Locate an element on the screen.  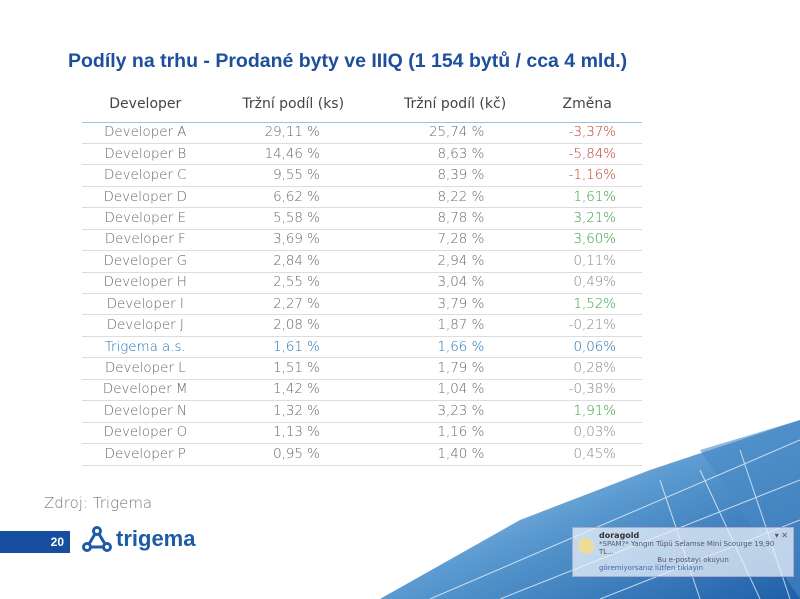
developer-name: Developer P is located at coordinates (145, 454).